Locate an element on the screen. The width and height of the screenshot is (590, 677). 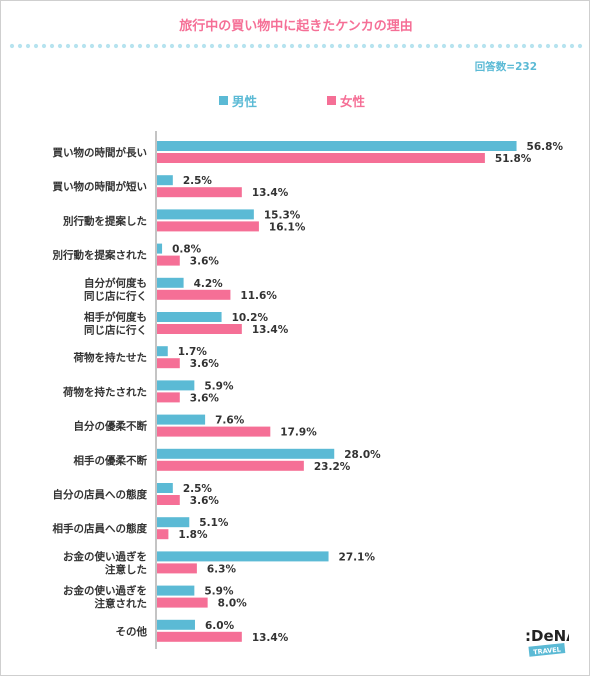
category-label: 相手の店員への態度 is located at coordinates (100, 528).